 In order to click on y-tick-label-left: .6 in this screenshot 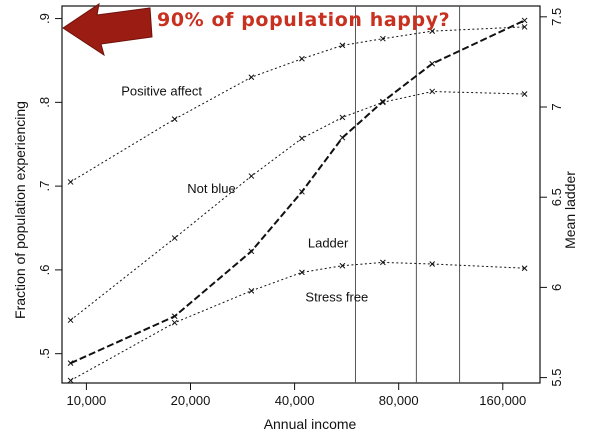, I will do `click(44, 269)`.